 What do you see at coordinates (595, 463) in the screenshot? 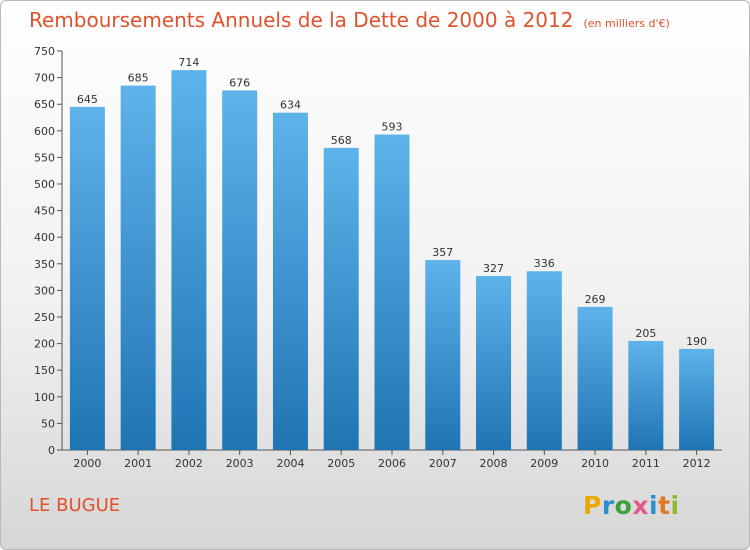
I see `x-tick-label: 2010` at bounding box center [595, 463].